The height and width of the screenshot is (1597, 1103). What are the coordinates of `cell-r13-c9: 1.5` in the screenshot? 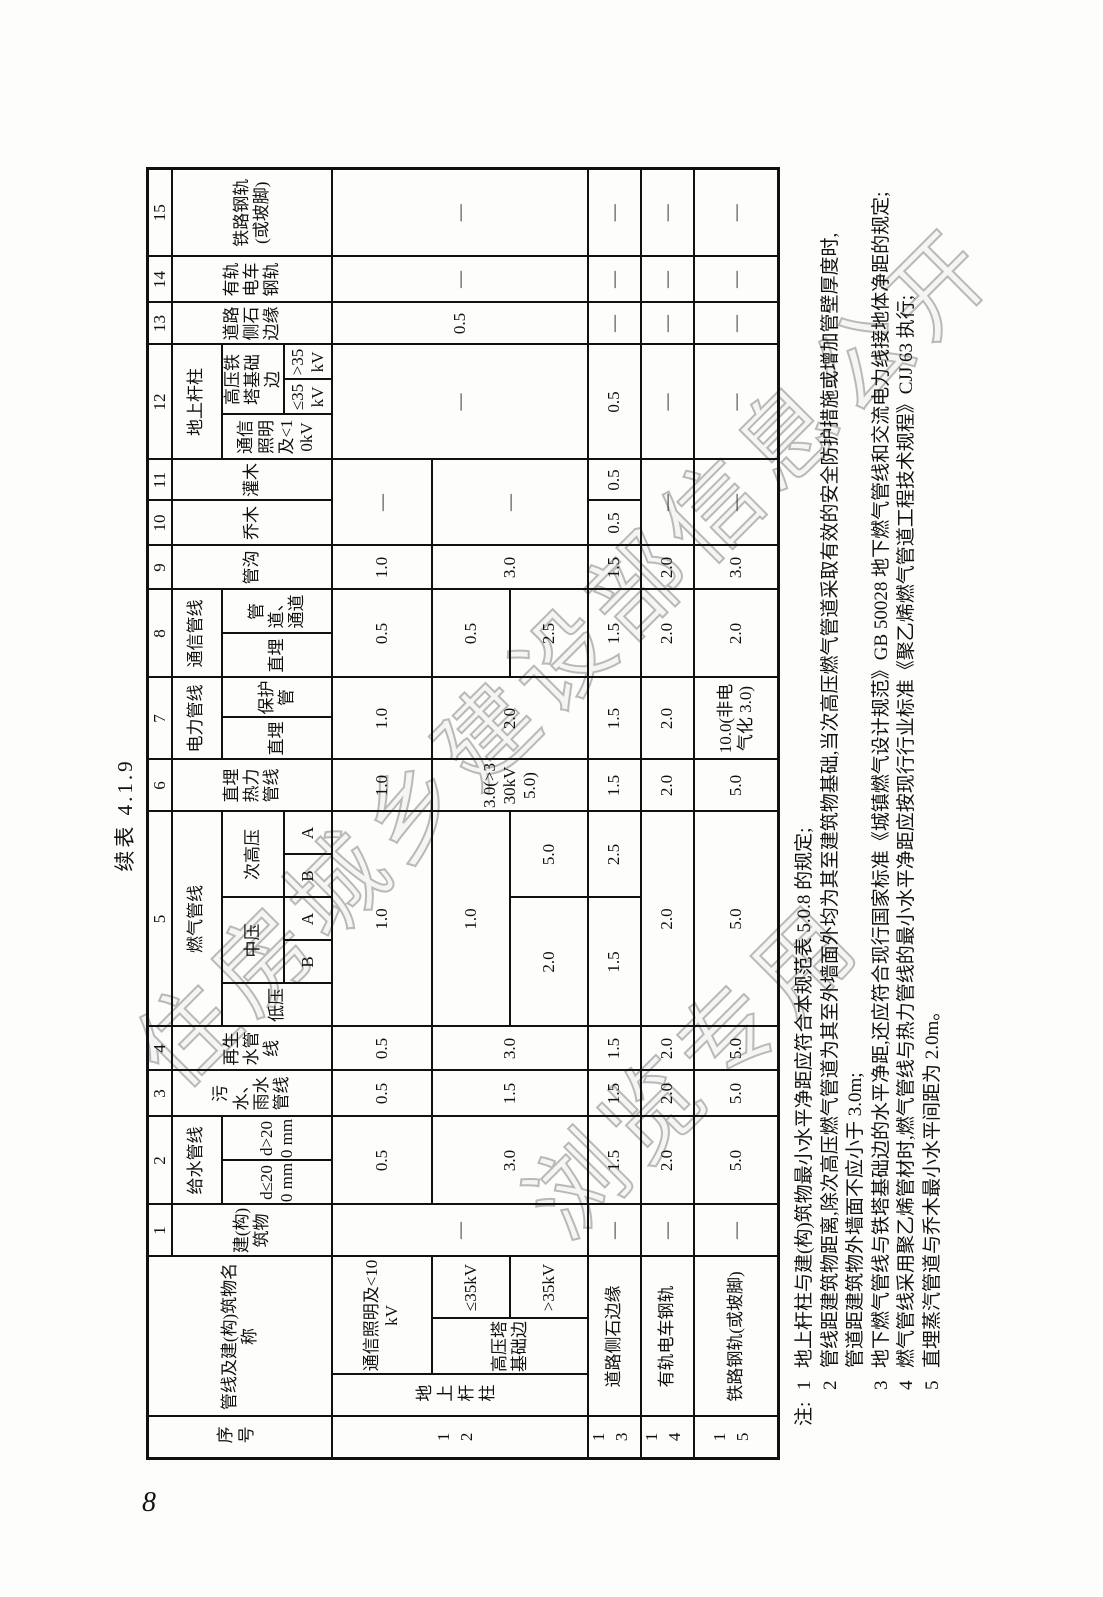 It's located at (614, 567).